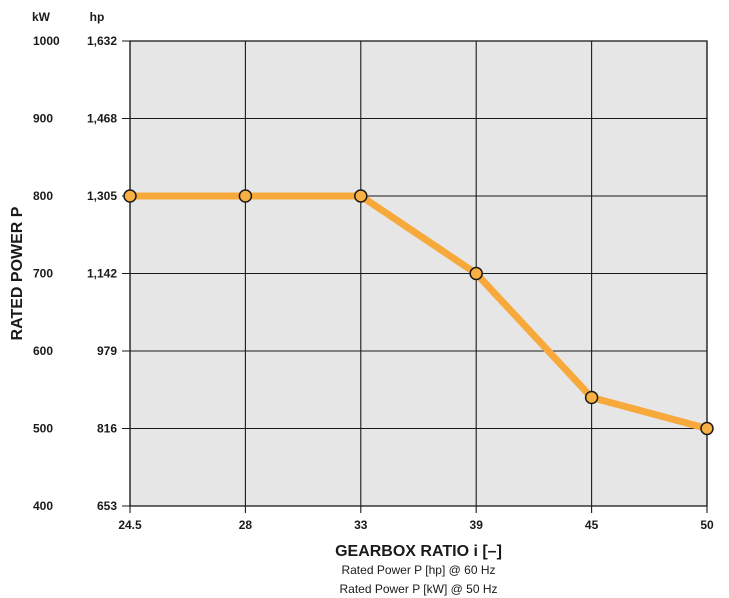  What do you see at coordinates (107, 506) in the screenshot?
I see `y-tick-hp: 653` at bounding box center [107, 506].